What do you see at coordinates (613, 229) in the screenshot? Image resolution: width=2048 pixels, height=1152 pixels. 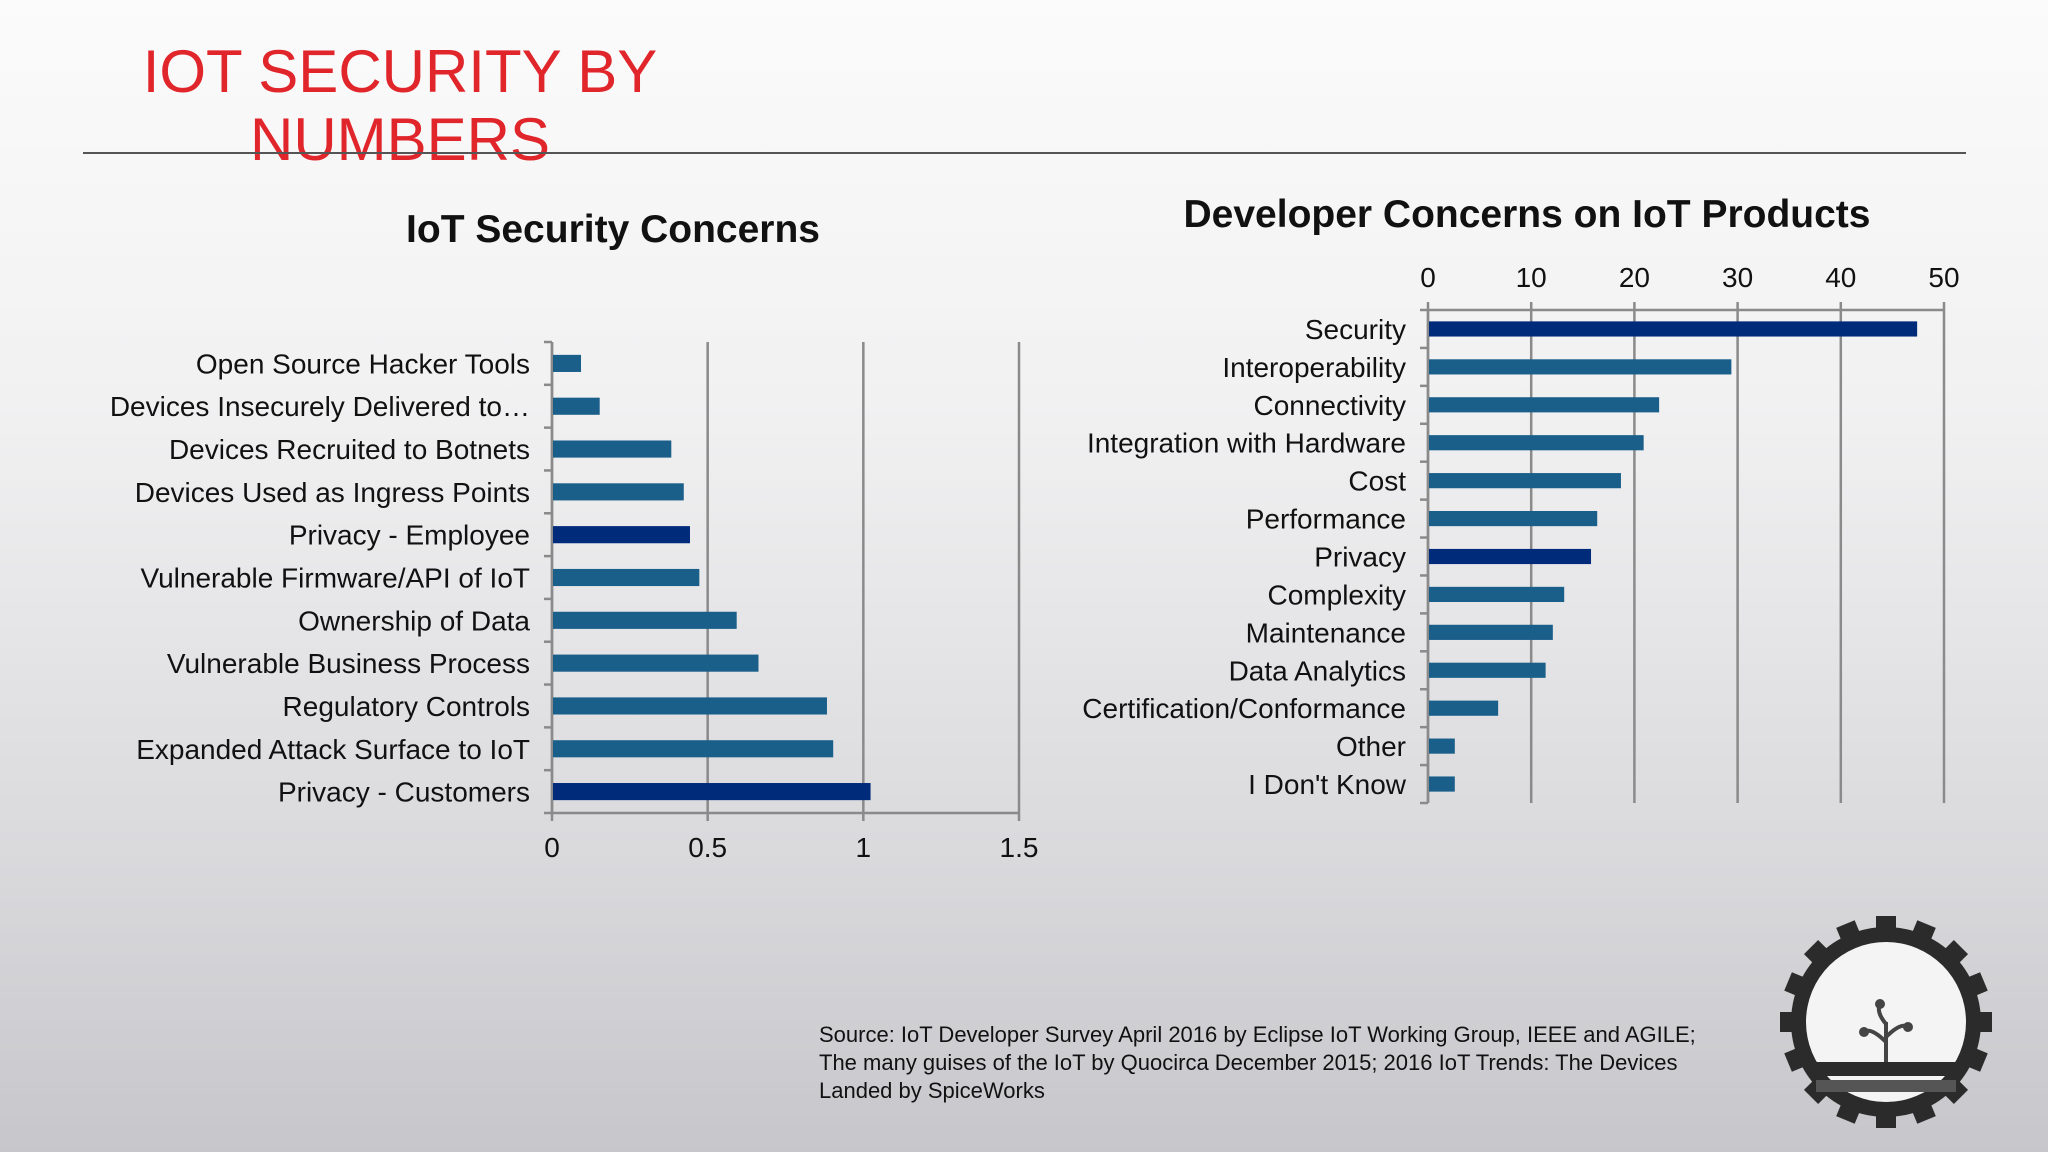 I see `left-chart-title: IoT Security Concerns` at bounding box center [613, 229].